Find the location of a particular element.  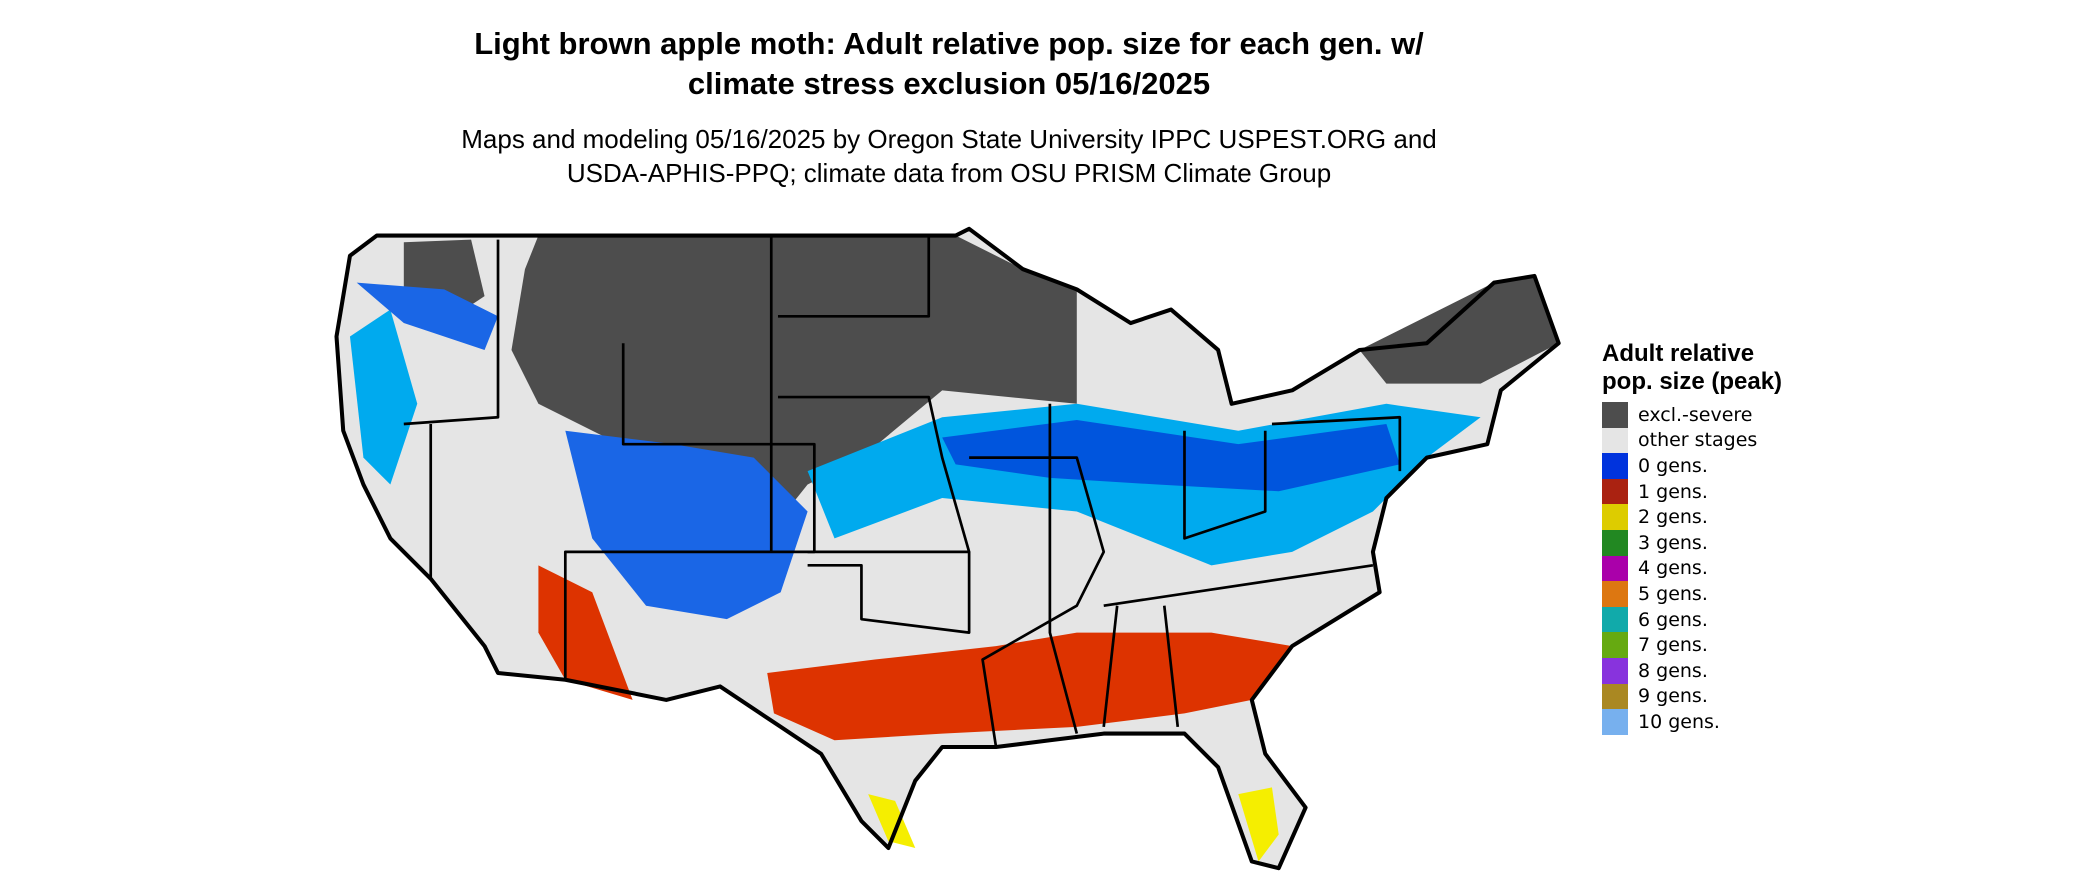

legend-item: 2 gens. is located at coordinates (1697, 517).